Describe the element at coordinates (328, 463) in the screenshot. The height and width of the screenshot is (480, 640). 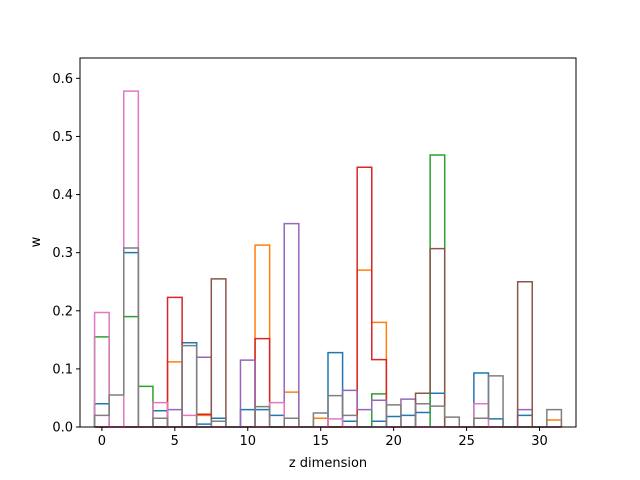
I see `x-axis-label: z dimension` at that location.